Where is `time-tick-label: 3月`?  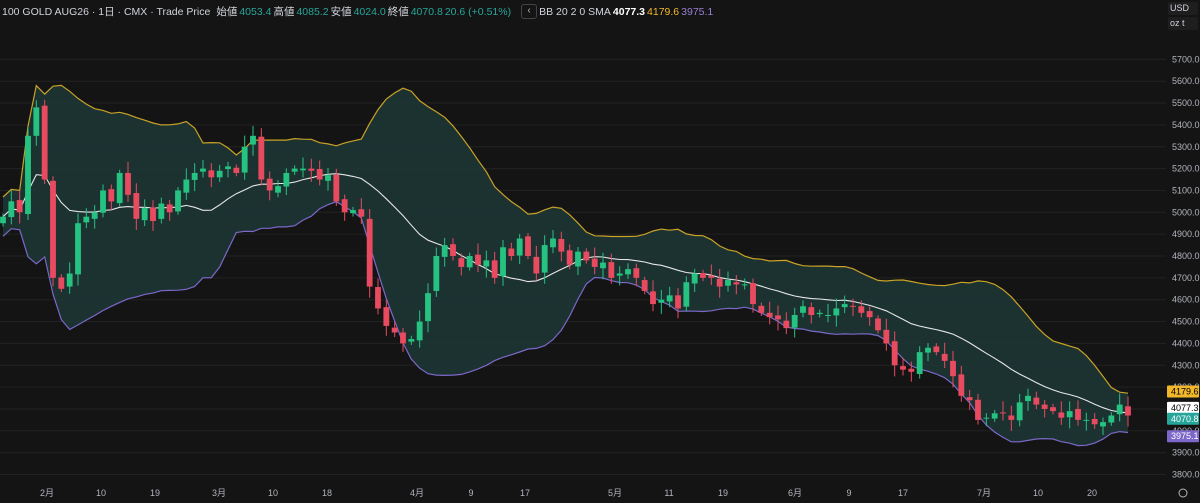 time-tick-label: 3月 is located at coordinates (219, 493).